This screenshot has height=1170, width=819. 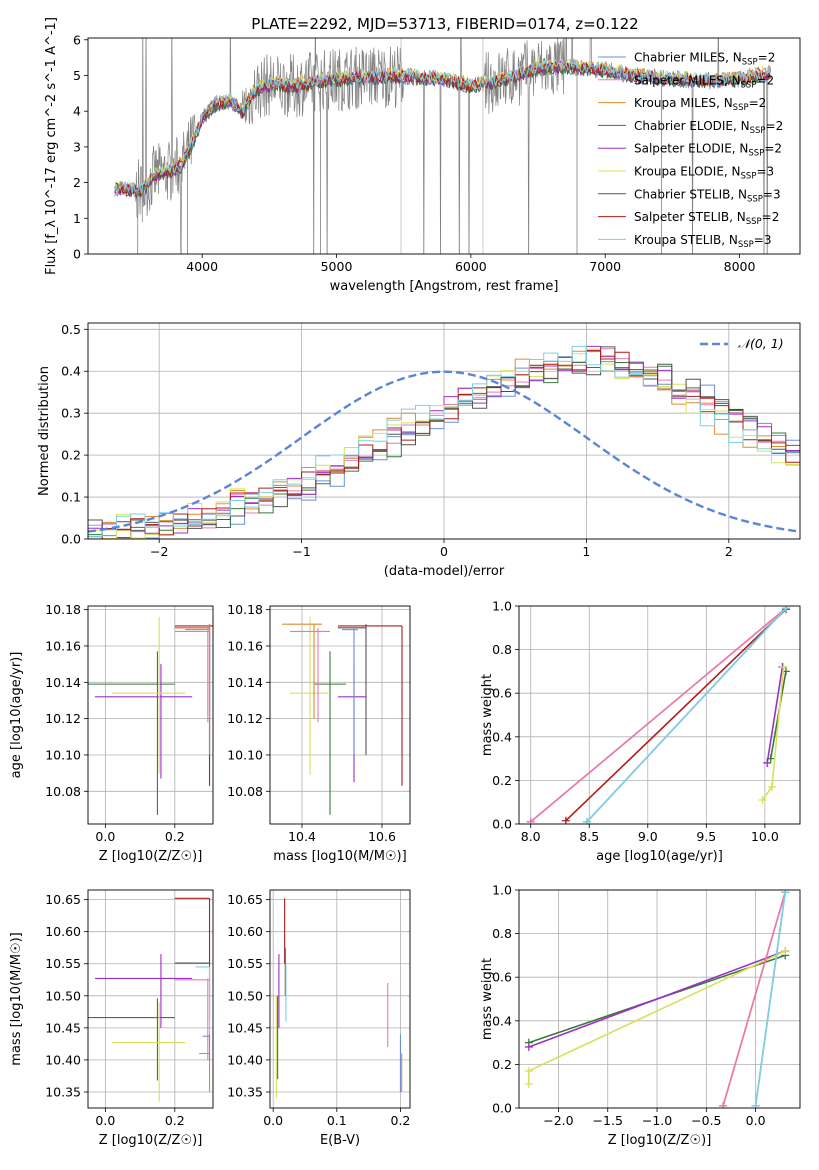 What do you see at coordinates (245, 682) in the screenshot?
I see `y-tick-label: 10.14` at bounding box center [245, 682].